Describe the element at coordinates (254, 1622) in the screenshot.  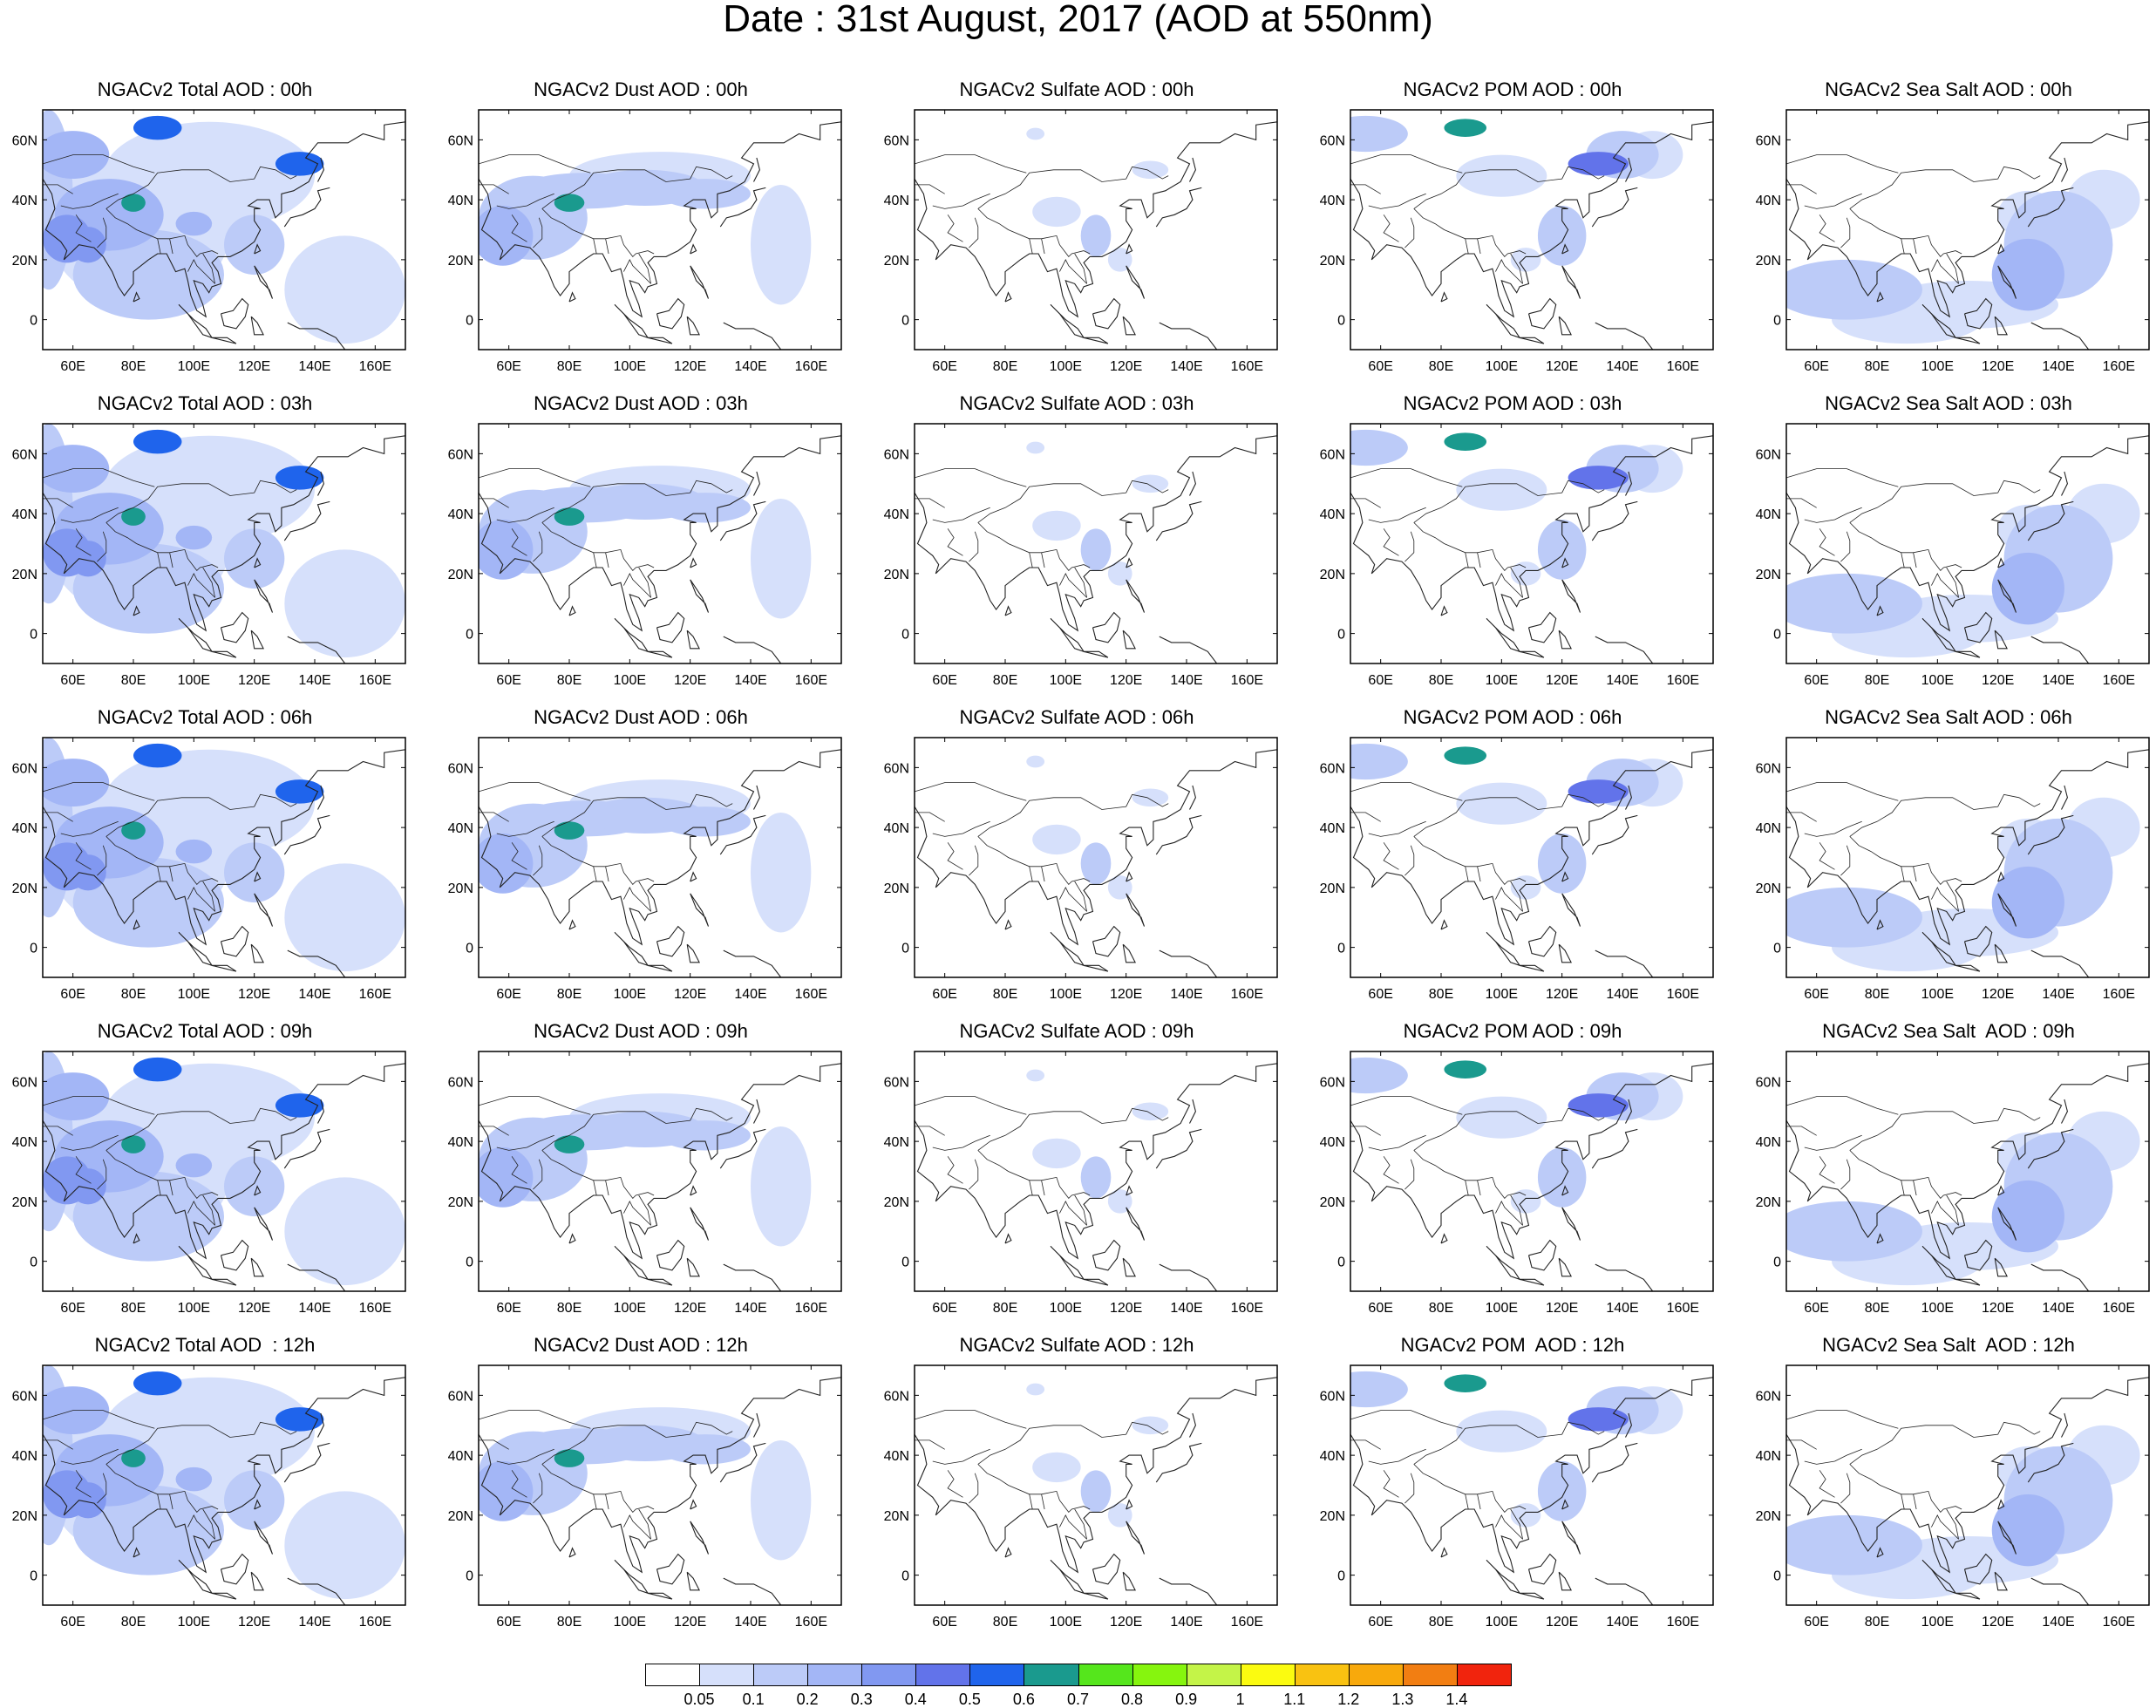
I see `x-tick-label: 120E` at that location.